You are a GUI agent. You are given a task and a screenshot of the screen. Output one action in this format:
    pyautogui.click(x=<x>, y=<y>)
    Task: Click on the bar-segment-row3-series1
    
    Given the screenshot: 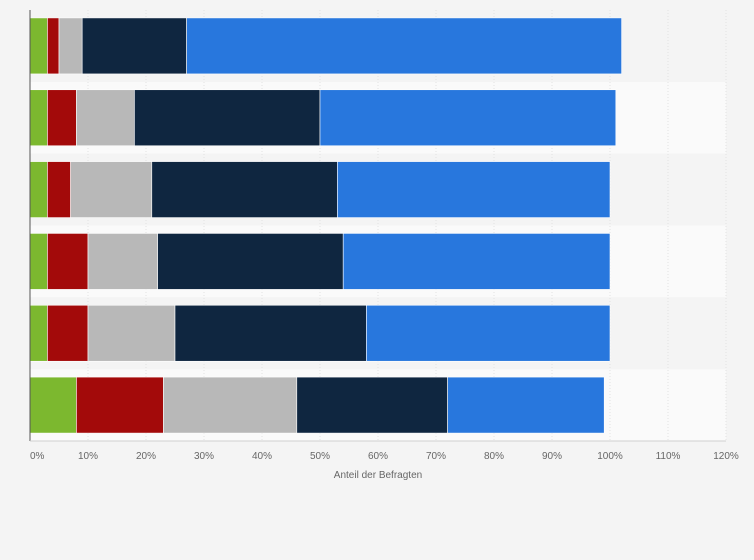 What is the action you would take?
    pyautogui.click(x=38, y=189)
    